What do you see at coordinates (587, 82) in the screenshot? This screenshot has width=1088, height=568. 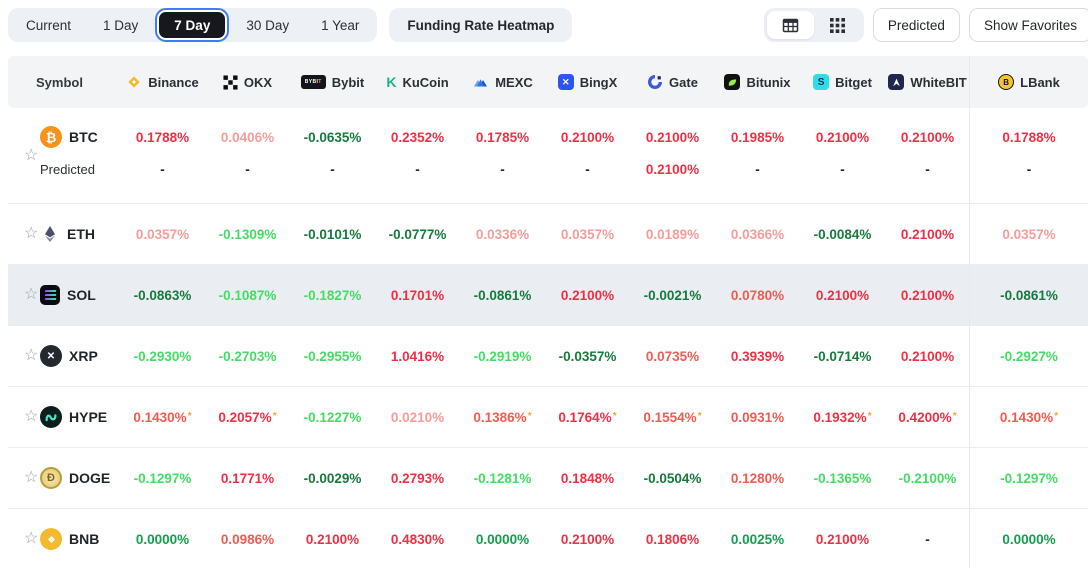 I see `exchange-header-bingx: ✕ BingX` at bounding box center [587, 82].